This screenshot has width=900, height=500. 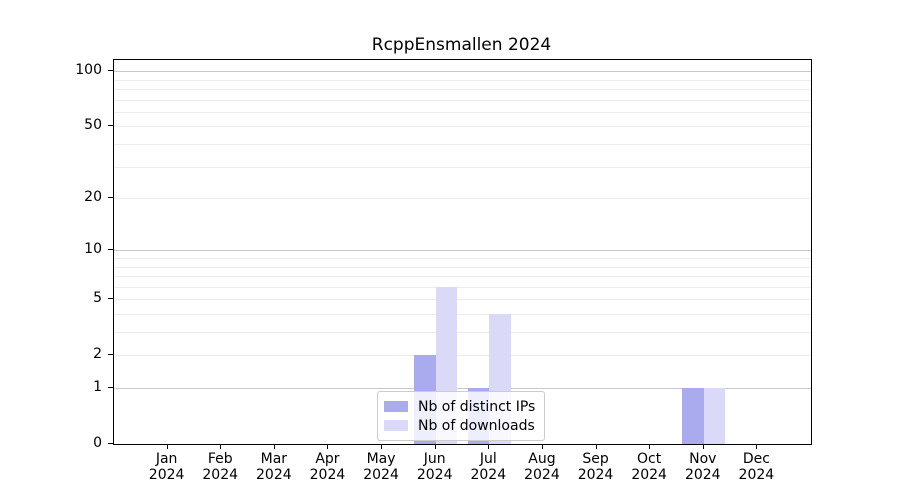 What do you see at coordinates (167, 446) in the screenshot?
I see `x-tick-jan` at bounding box center [167, 446].